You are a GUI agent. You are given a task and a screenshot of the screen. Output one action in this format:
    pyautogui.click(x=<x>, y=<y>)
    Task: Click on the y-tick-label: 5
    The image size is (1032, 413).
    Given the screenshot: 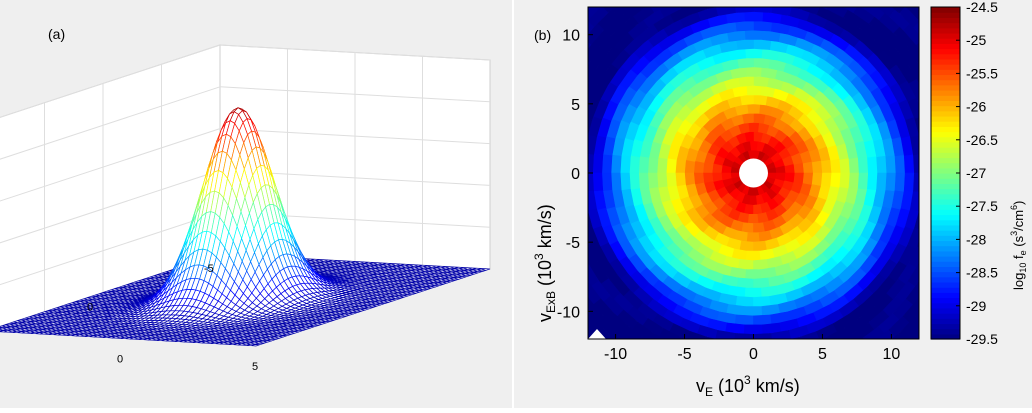 What is the action you would take?
    pyautogui.click(x=575, y=105)
    